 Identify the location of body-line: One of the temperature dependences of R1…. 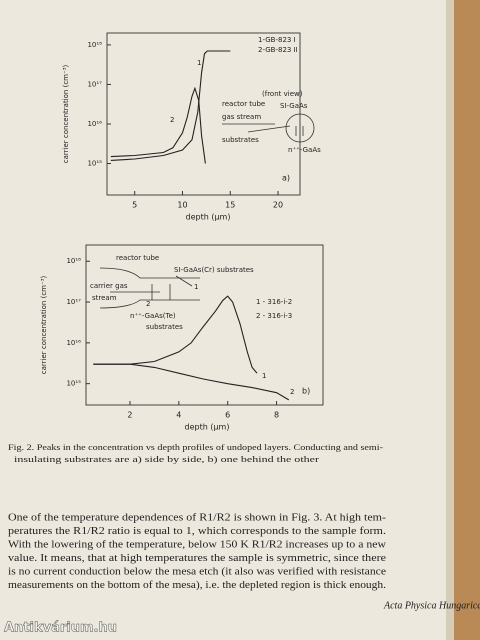
(197, 517).